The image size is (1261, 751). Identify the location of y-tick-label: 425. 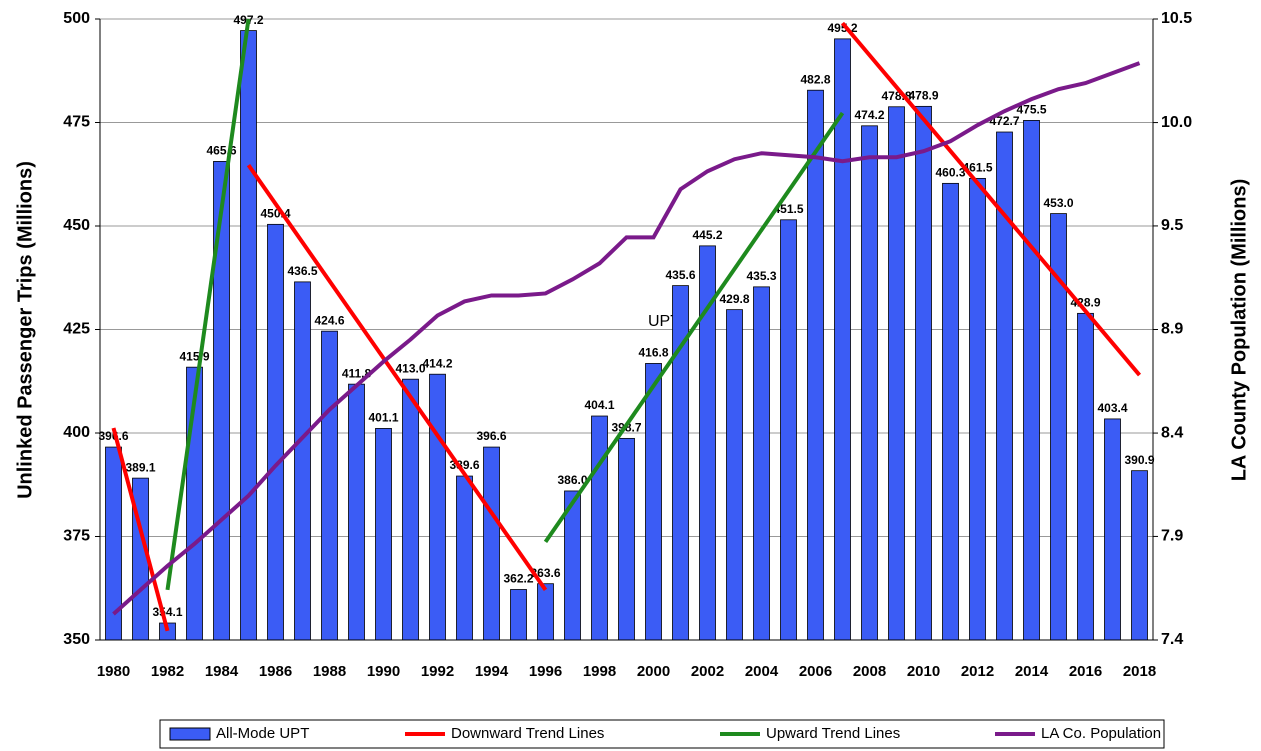
(76, 329).